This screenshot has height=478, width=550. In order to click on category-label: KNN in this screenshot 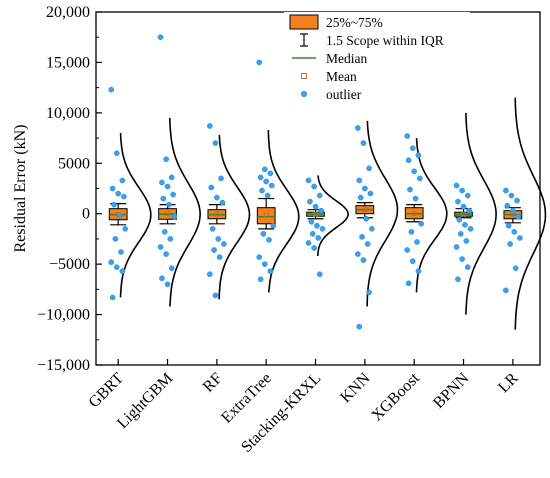, I will do `click(355, 387)`.